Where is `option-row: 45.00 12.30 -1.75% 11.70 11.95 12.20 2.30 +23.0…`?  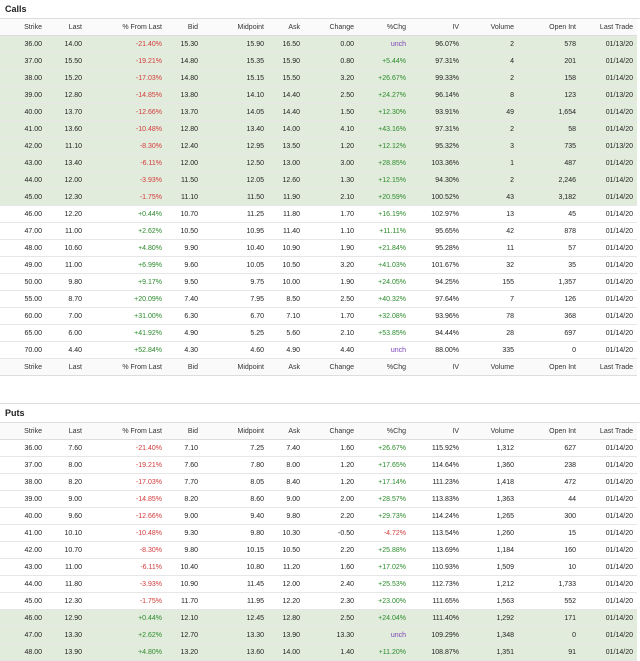 option-row: 45.00 12.30 -1.75% 11.70 11.95 12.20 2.30 +23.0… is located at coordinates (318, 601).